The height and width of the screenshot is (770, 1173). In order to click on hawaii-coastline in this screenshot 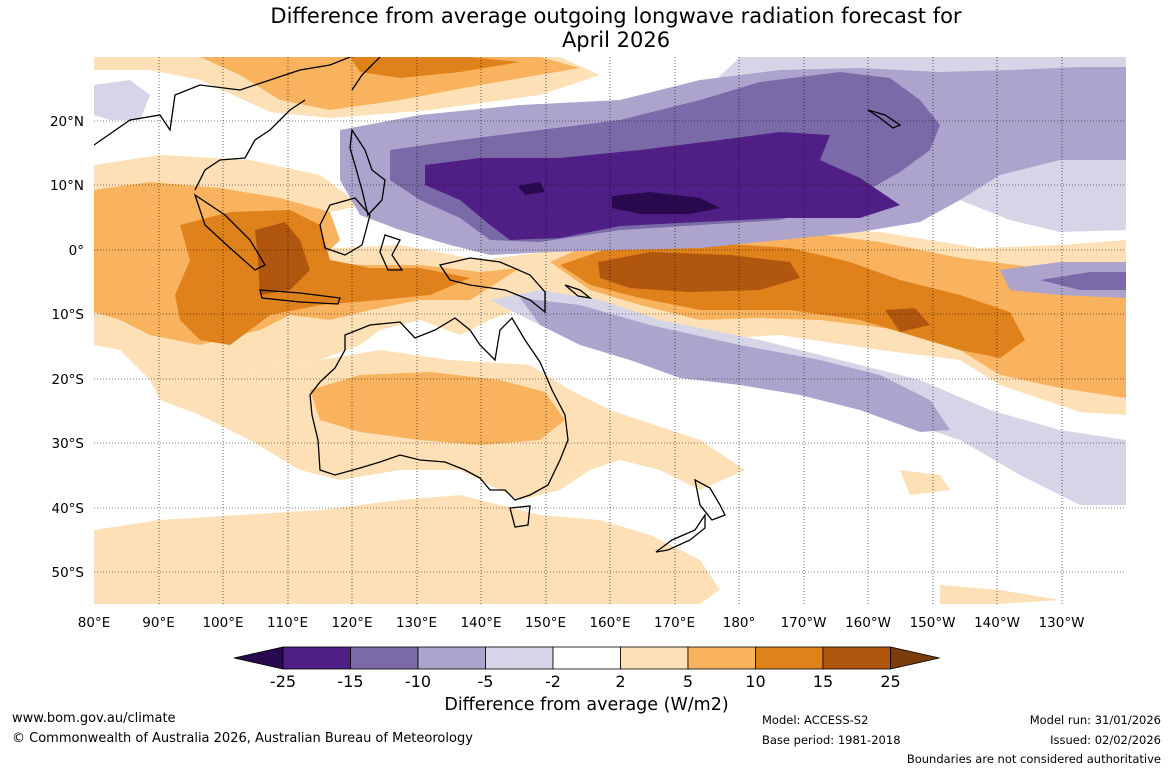, I will do `click(884, 119)`.